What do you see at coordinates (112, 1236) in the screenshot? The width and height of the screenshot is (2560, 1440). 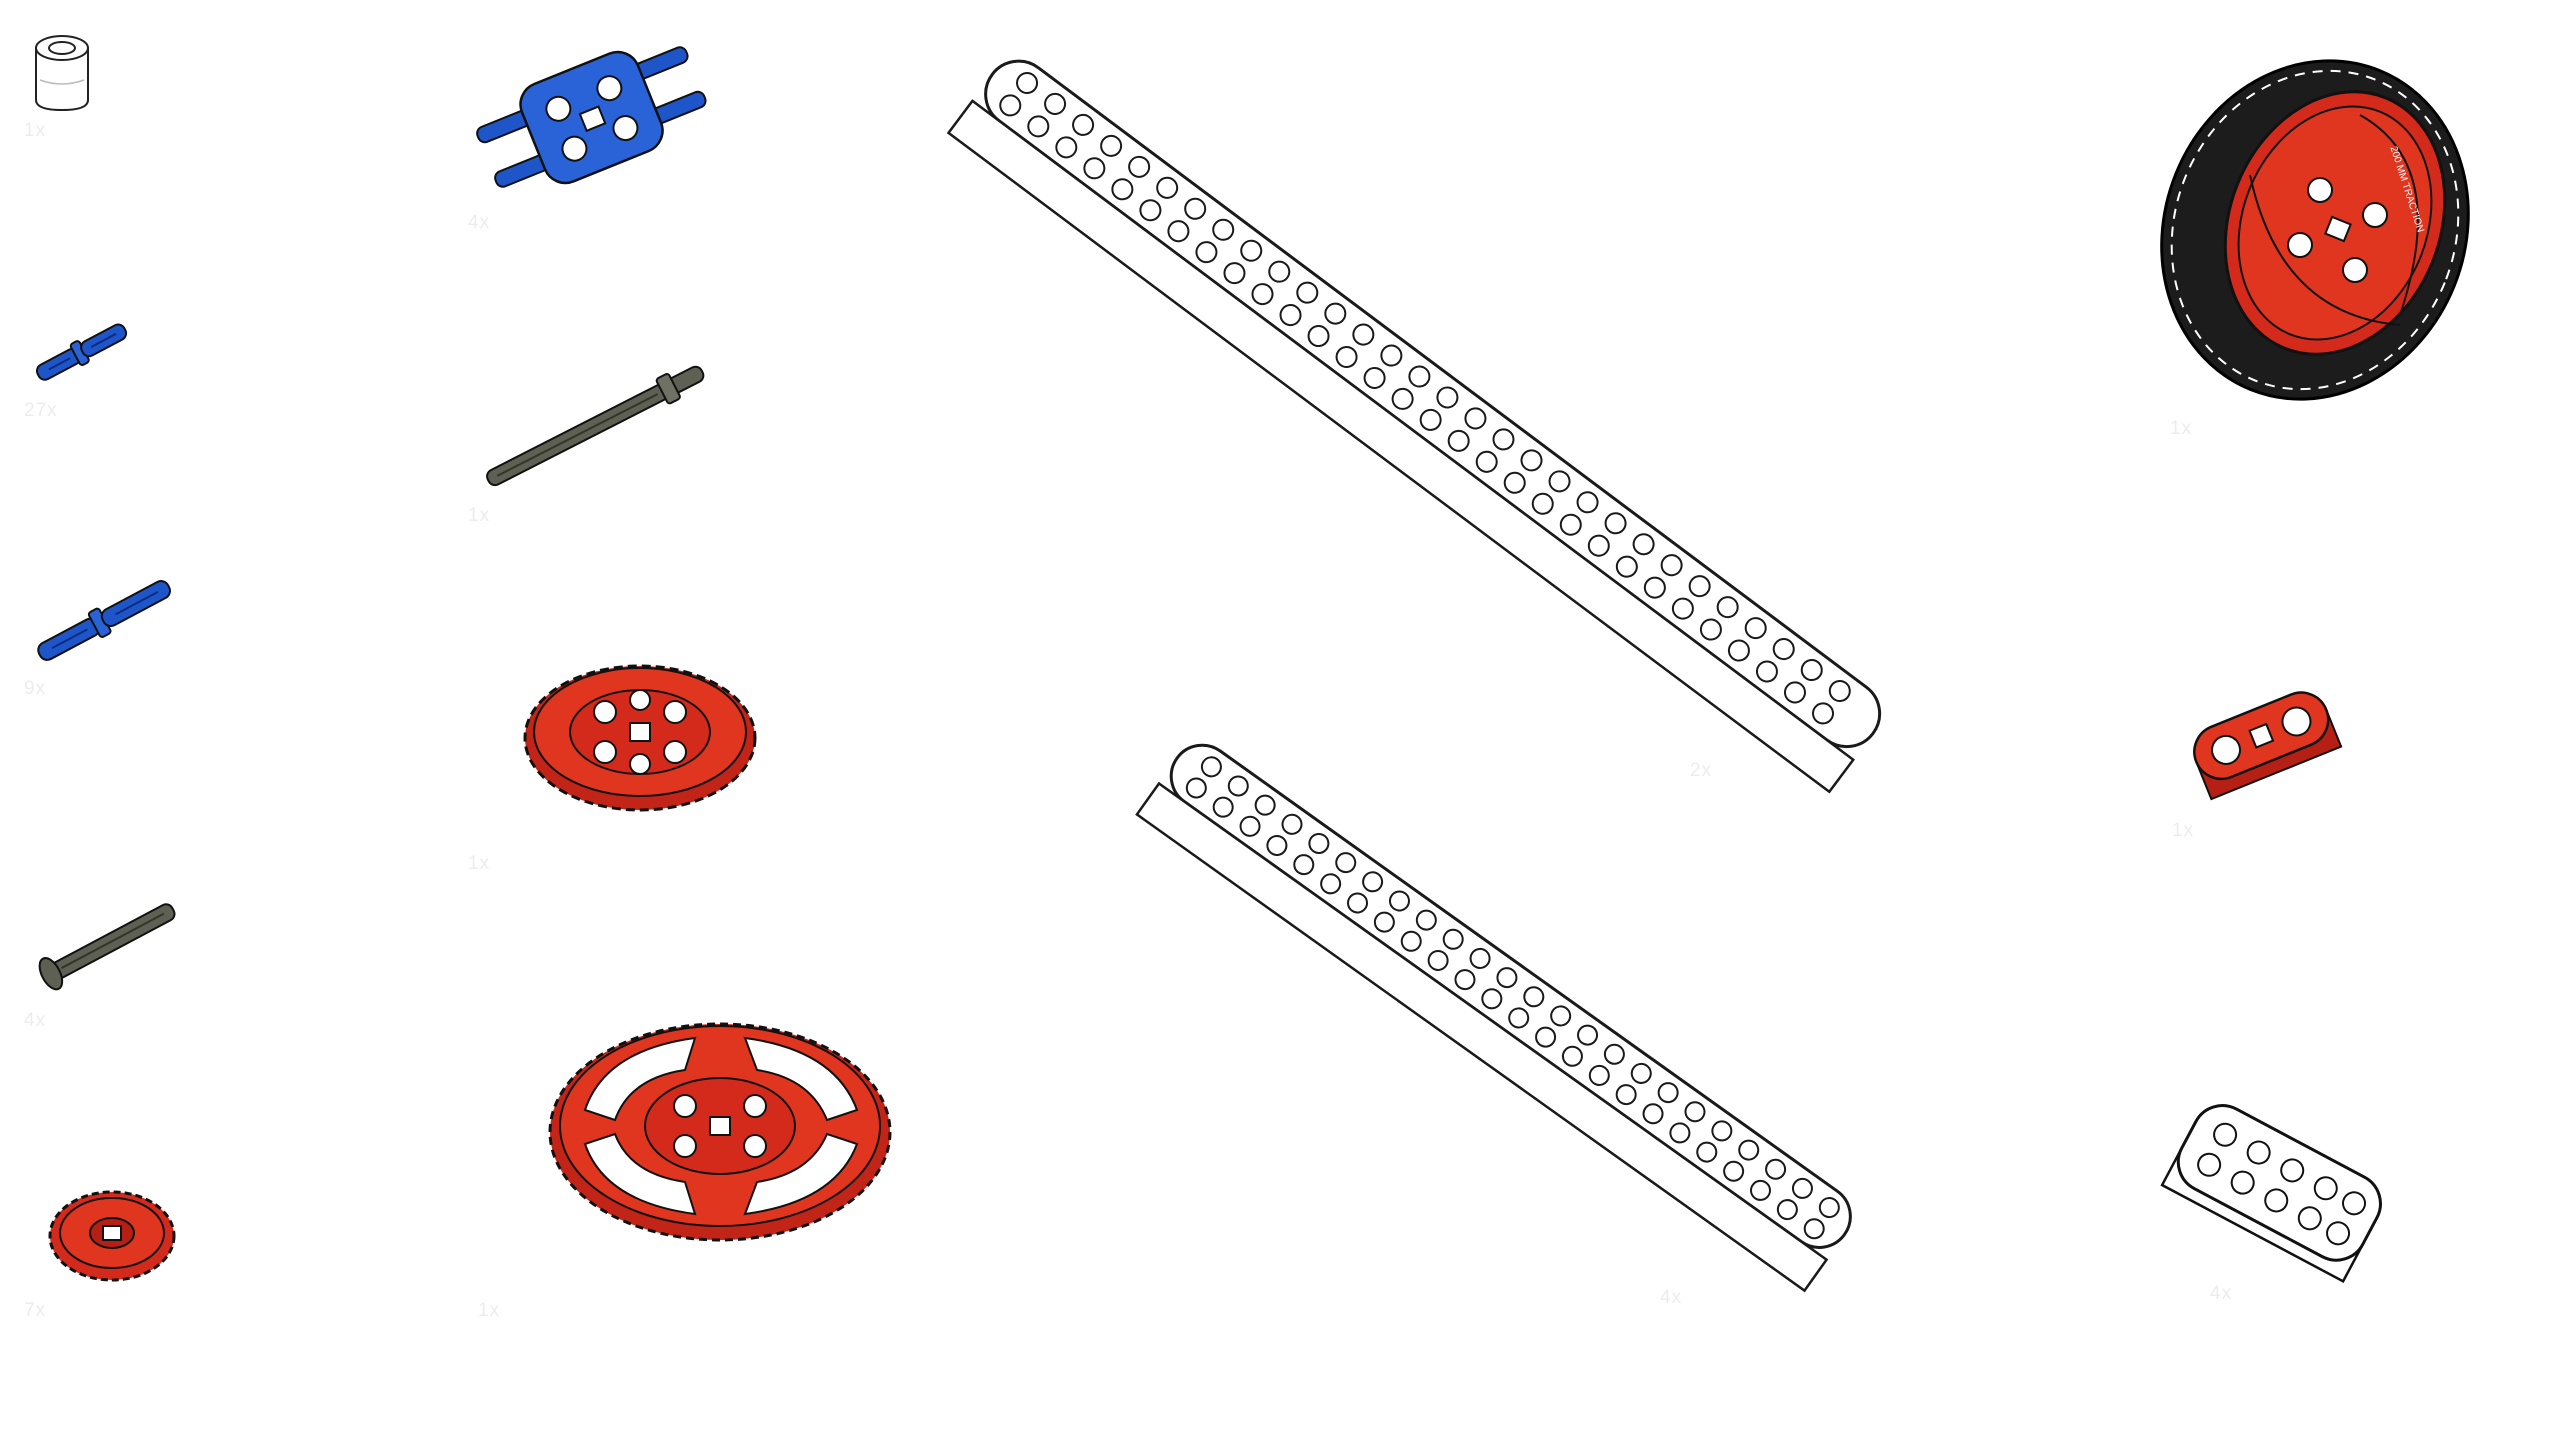 I see `small-gear-icon` at bounding box center [112, 1236].